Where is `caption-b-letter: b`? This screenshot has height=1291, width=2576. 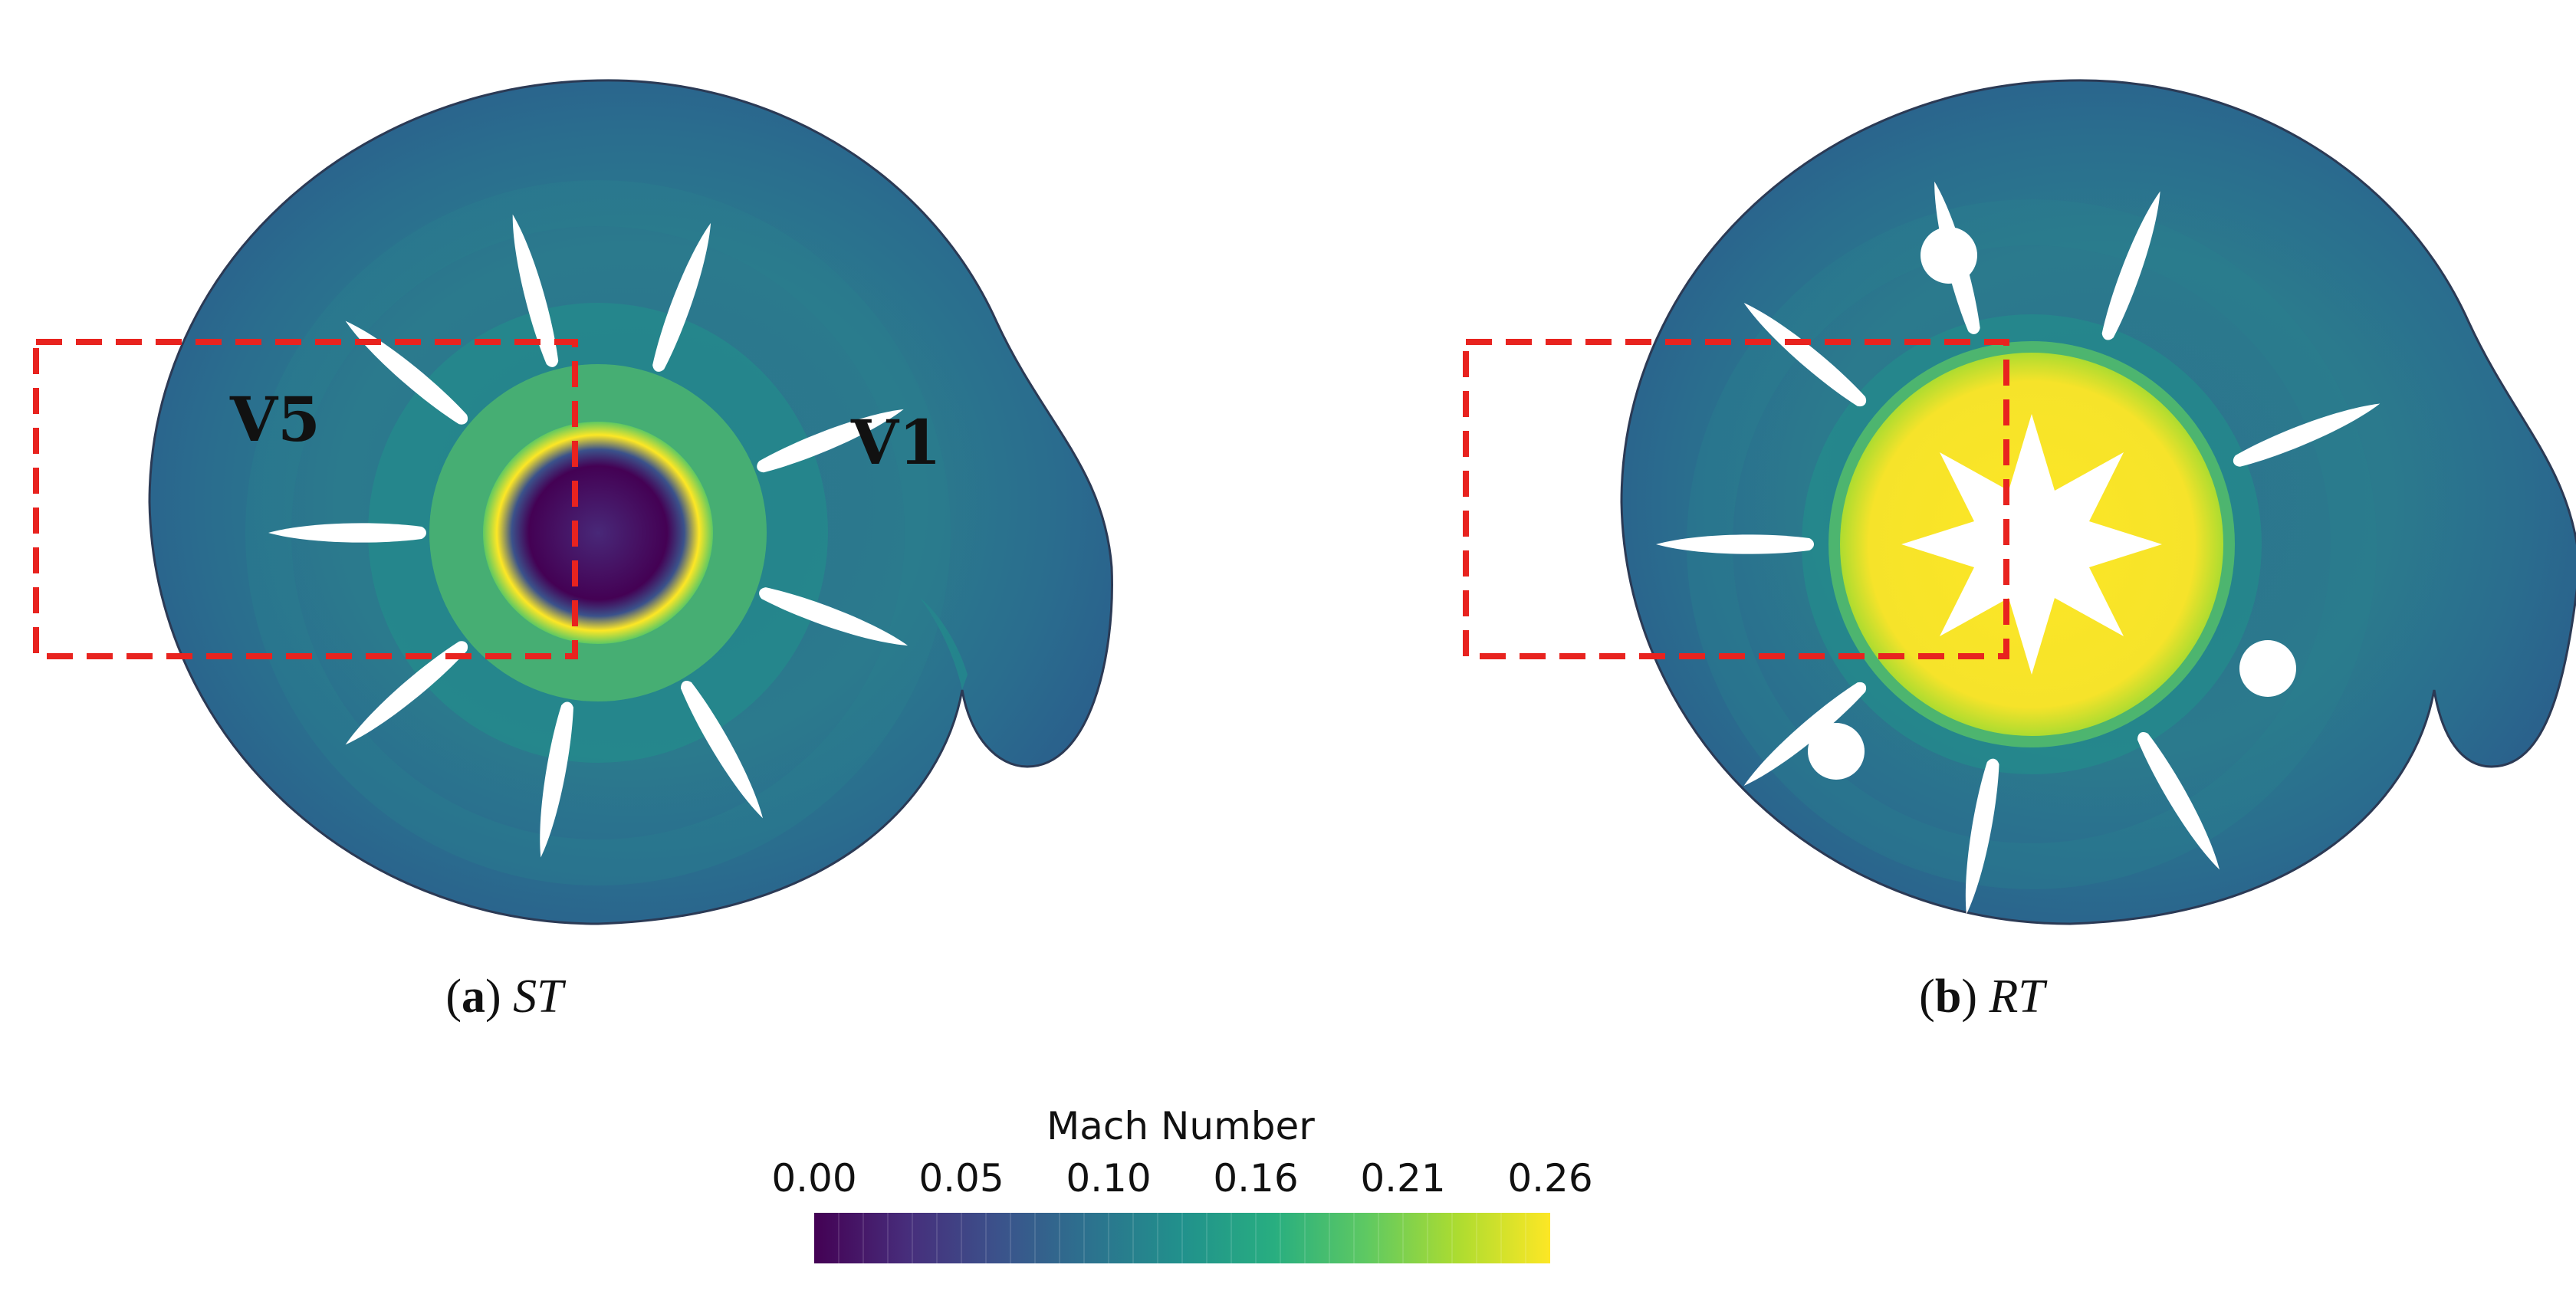 caption-b-letter: b is located at coordinates (1948, 997).